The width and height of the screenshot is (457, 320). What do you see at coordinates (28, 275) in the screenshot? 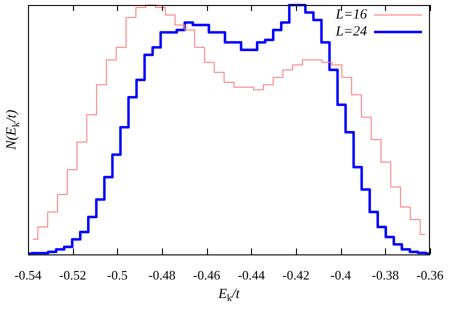
I see `x-tick-label: -0.54` at bounding box center [28, 275].